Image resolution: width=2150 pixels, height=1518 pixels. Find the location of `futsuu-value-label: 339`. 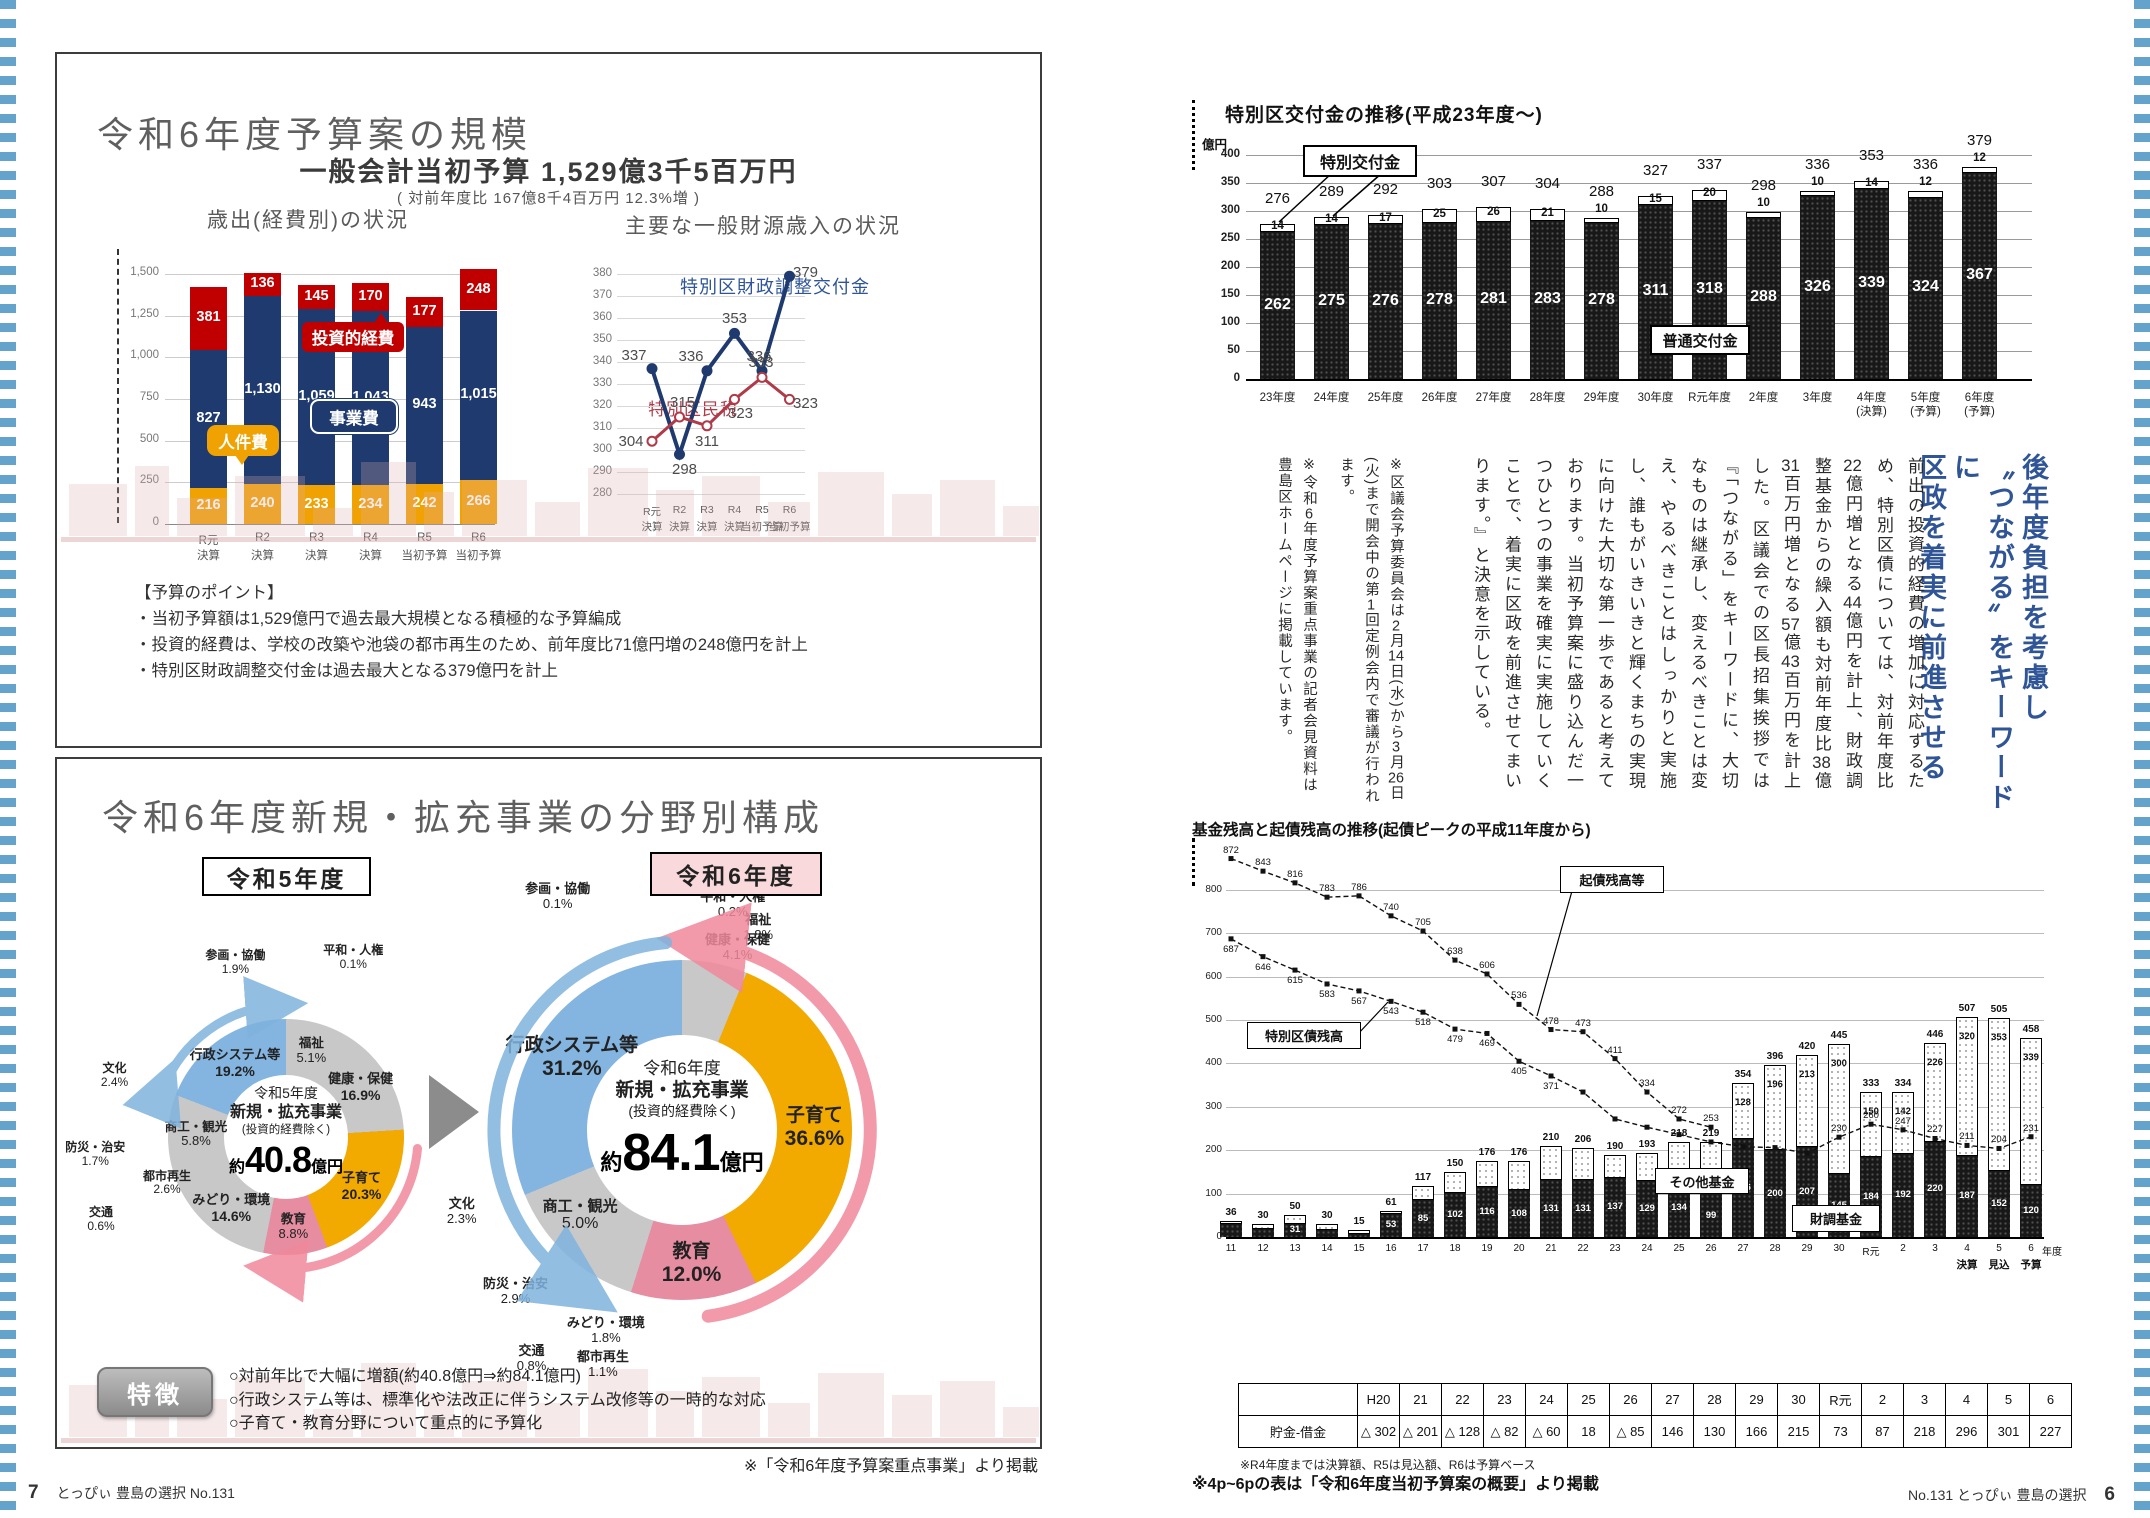

futsuu-value-label: 339 is located at coordinates (1871, 283).